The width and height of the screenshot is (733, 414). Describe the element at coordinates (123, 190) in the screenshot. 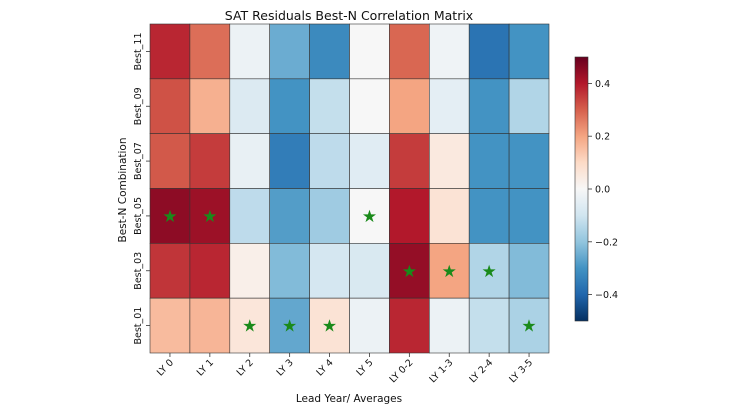

I see `y-axis-label: Best-N Combination` at that location.